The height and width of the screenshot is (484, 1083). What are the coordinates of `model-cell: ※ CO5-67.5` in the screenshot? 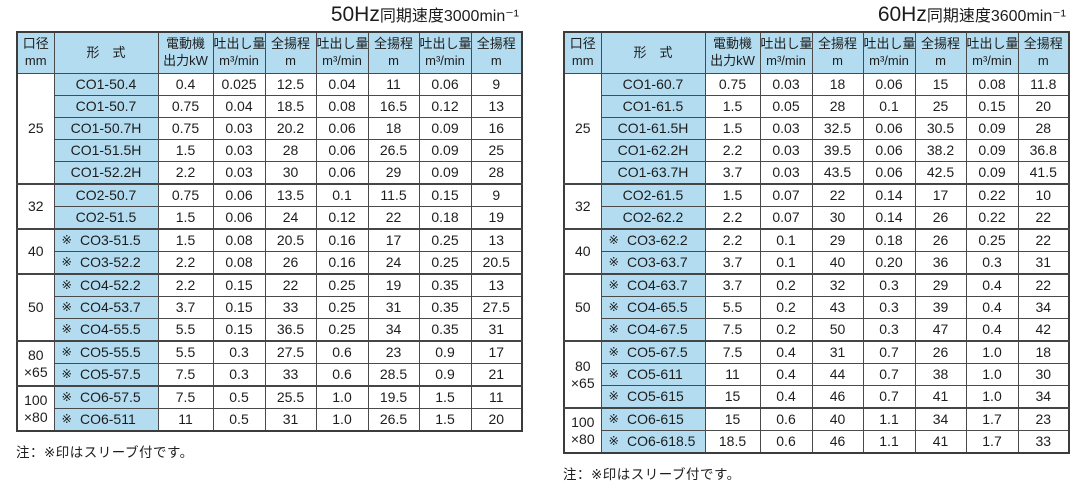 It's located at (653, 352).